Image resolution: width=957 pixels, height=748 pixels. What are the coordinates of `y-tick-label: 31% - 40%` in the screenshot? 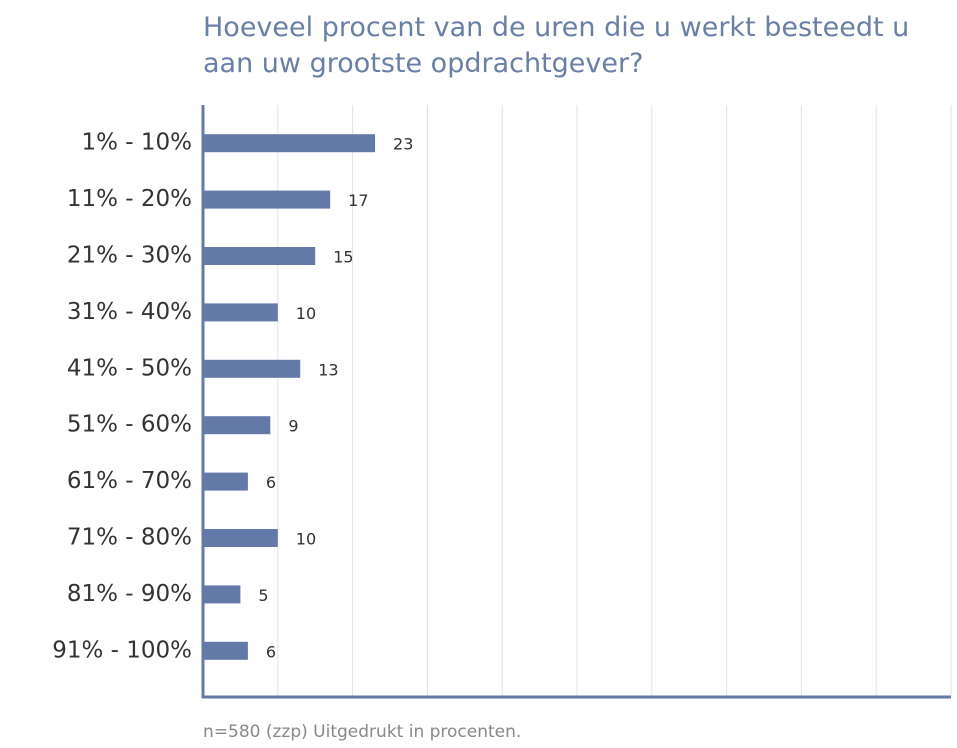 It's located at (129, 312).